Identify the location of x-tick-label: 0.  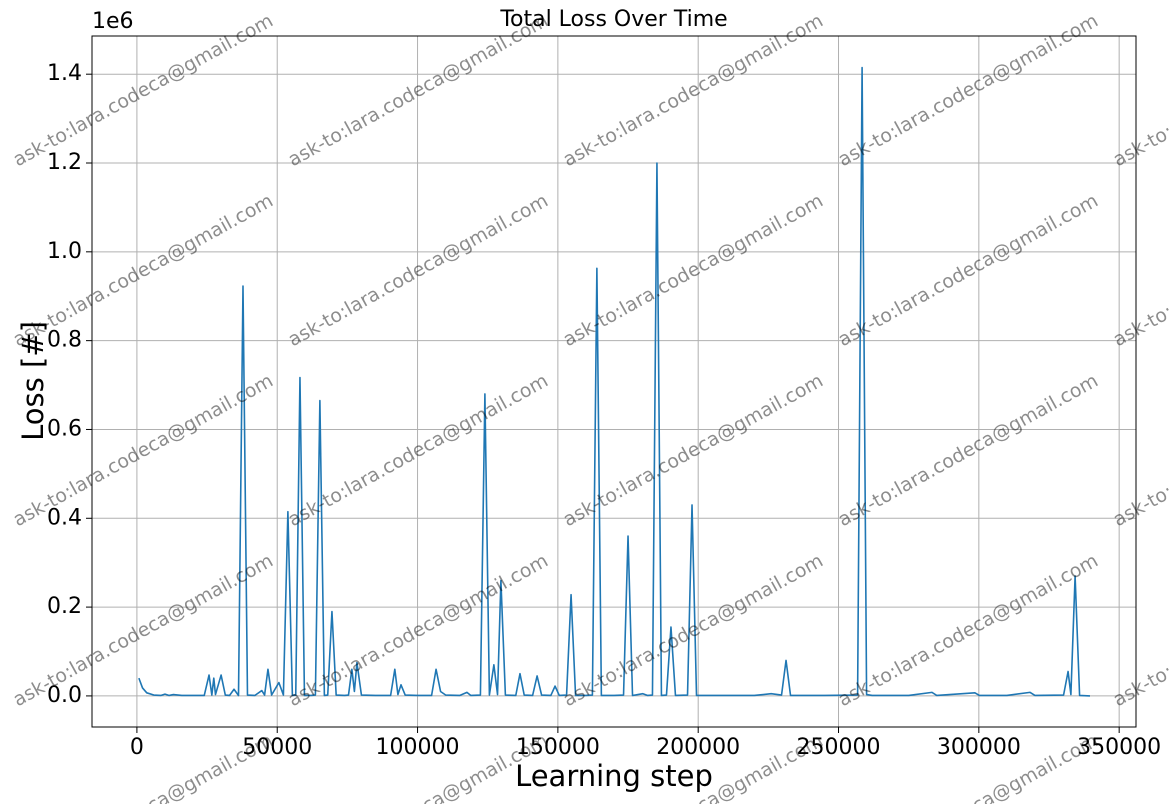
(137, 747).